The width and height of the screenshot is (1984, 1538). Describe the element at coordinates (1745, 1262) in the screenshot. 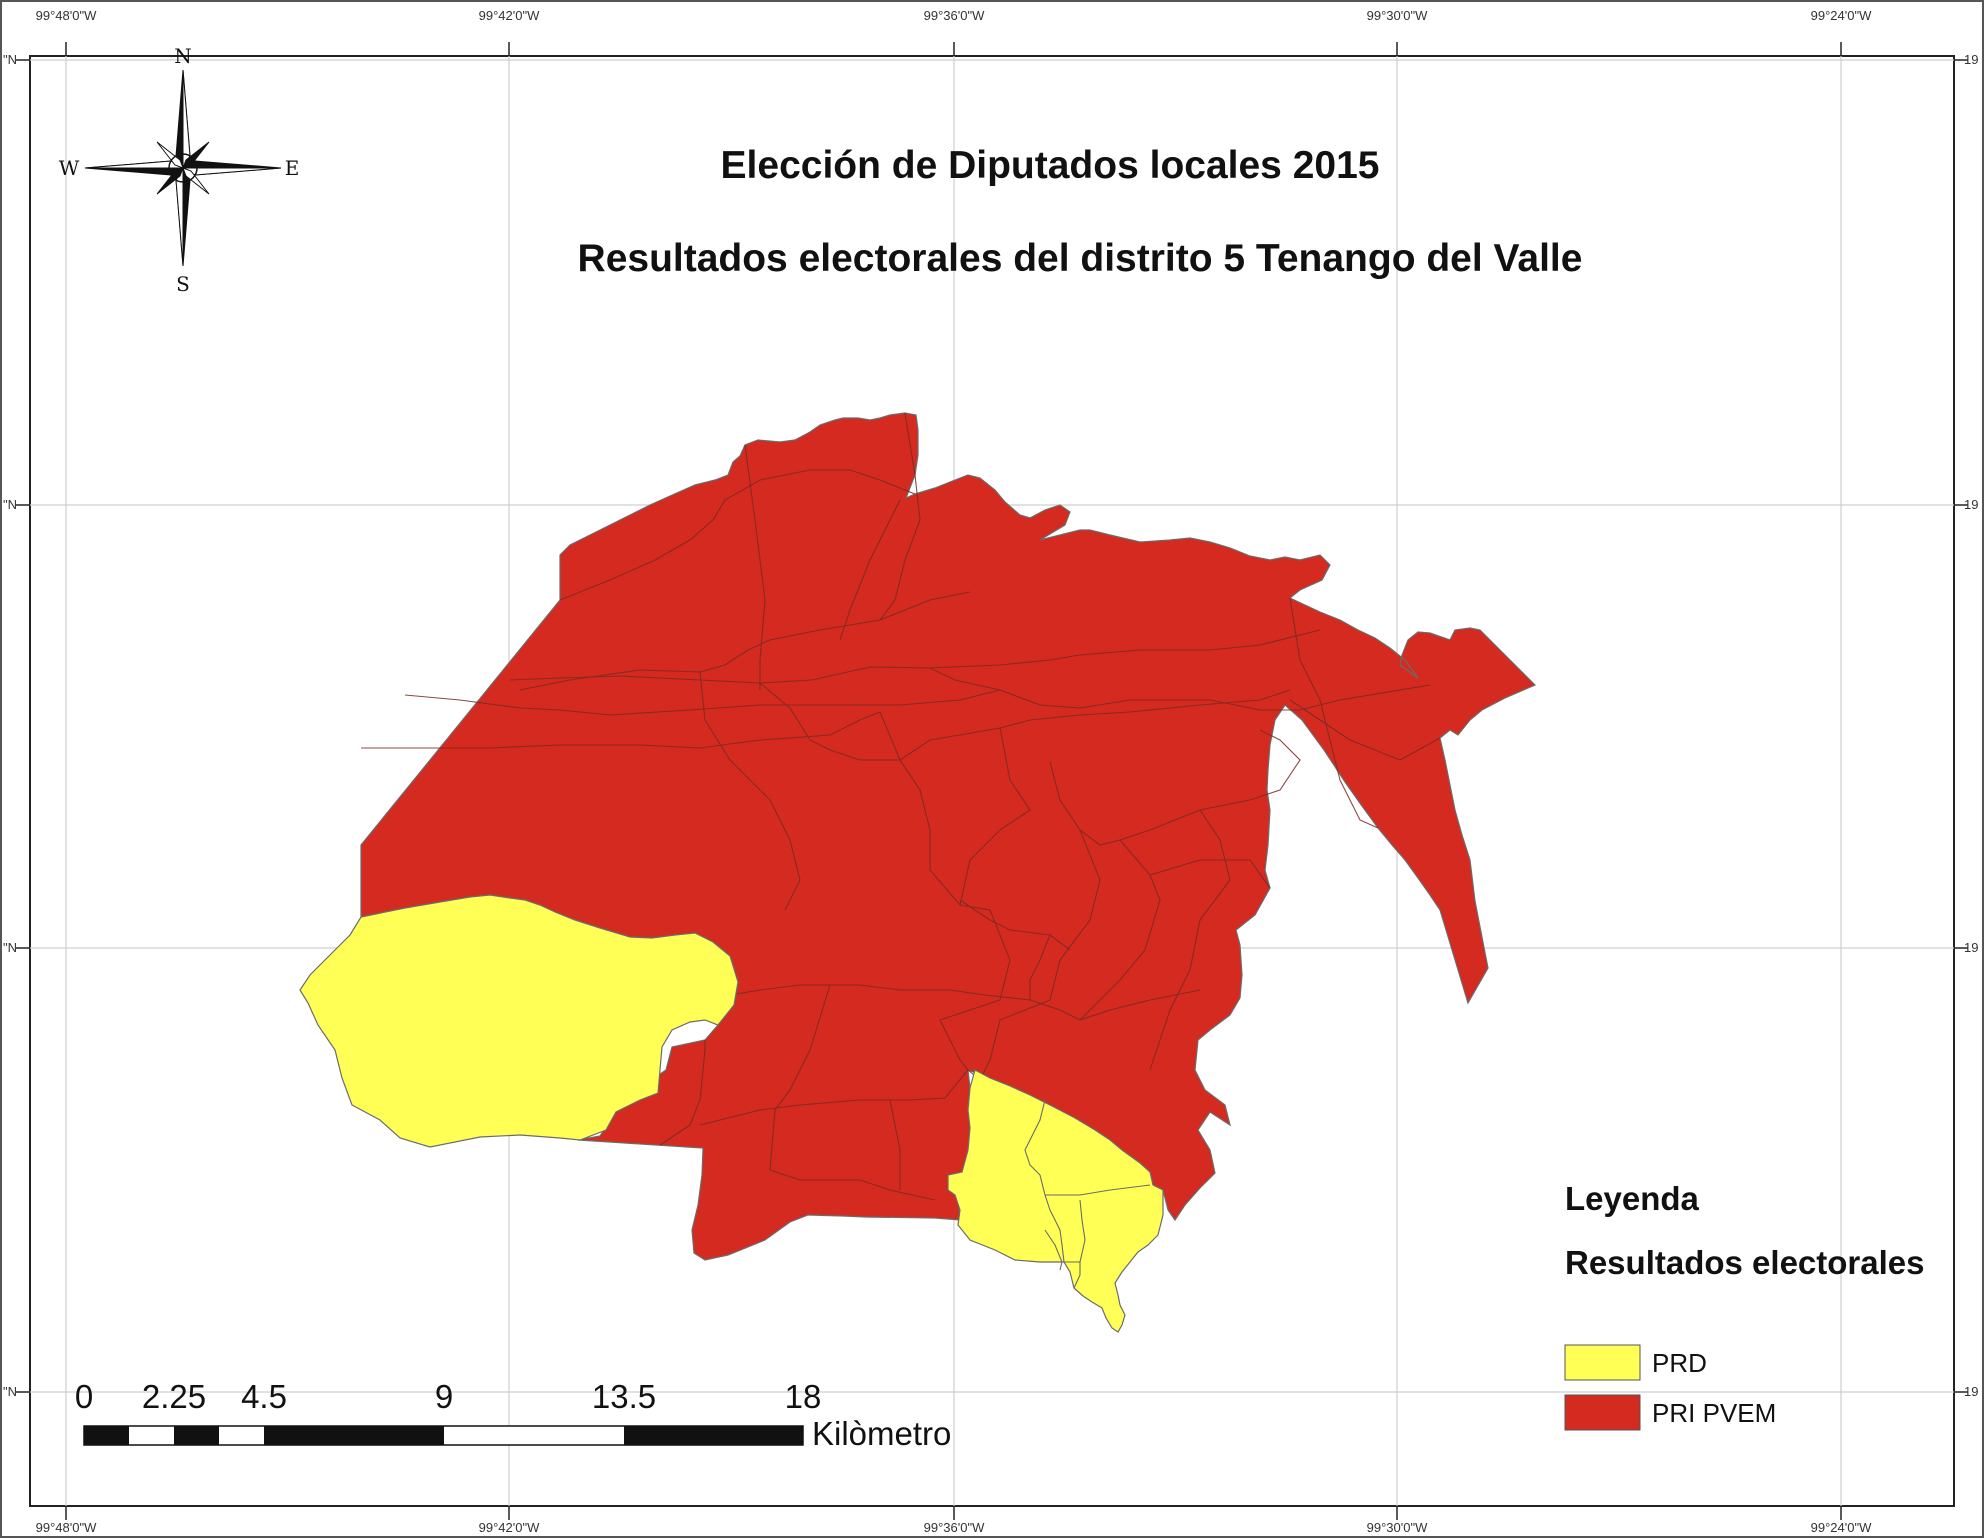

I see `legend-subheading: Resultados electorales` at that location.